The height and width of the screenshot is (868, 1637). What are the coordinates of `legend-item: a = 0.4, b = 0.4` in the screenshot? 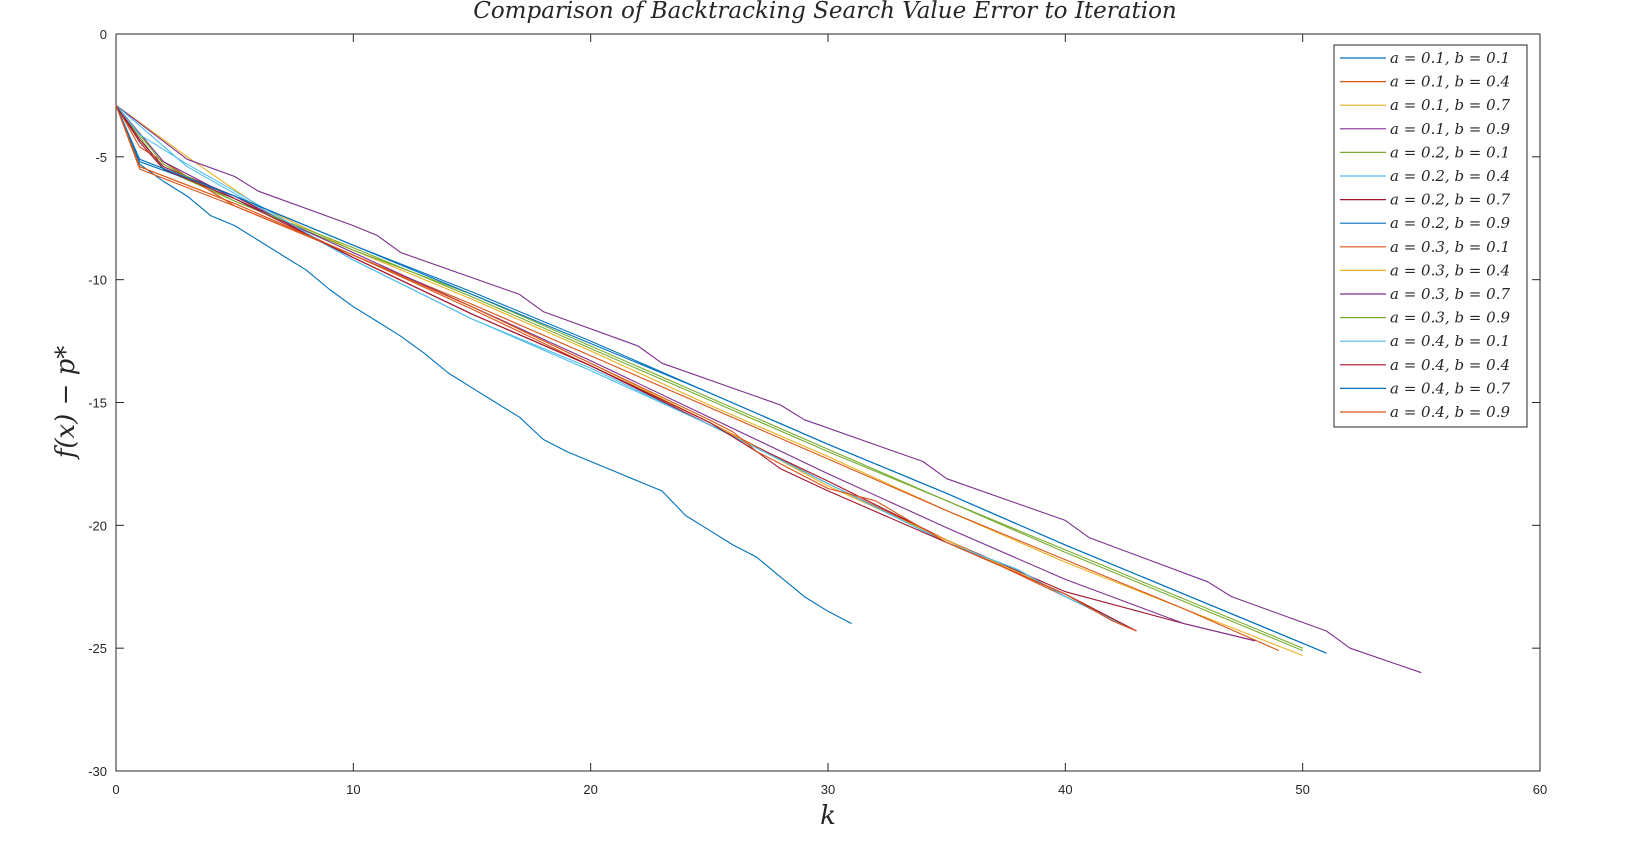 It's located at (1425, 365).